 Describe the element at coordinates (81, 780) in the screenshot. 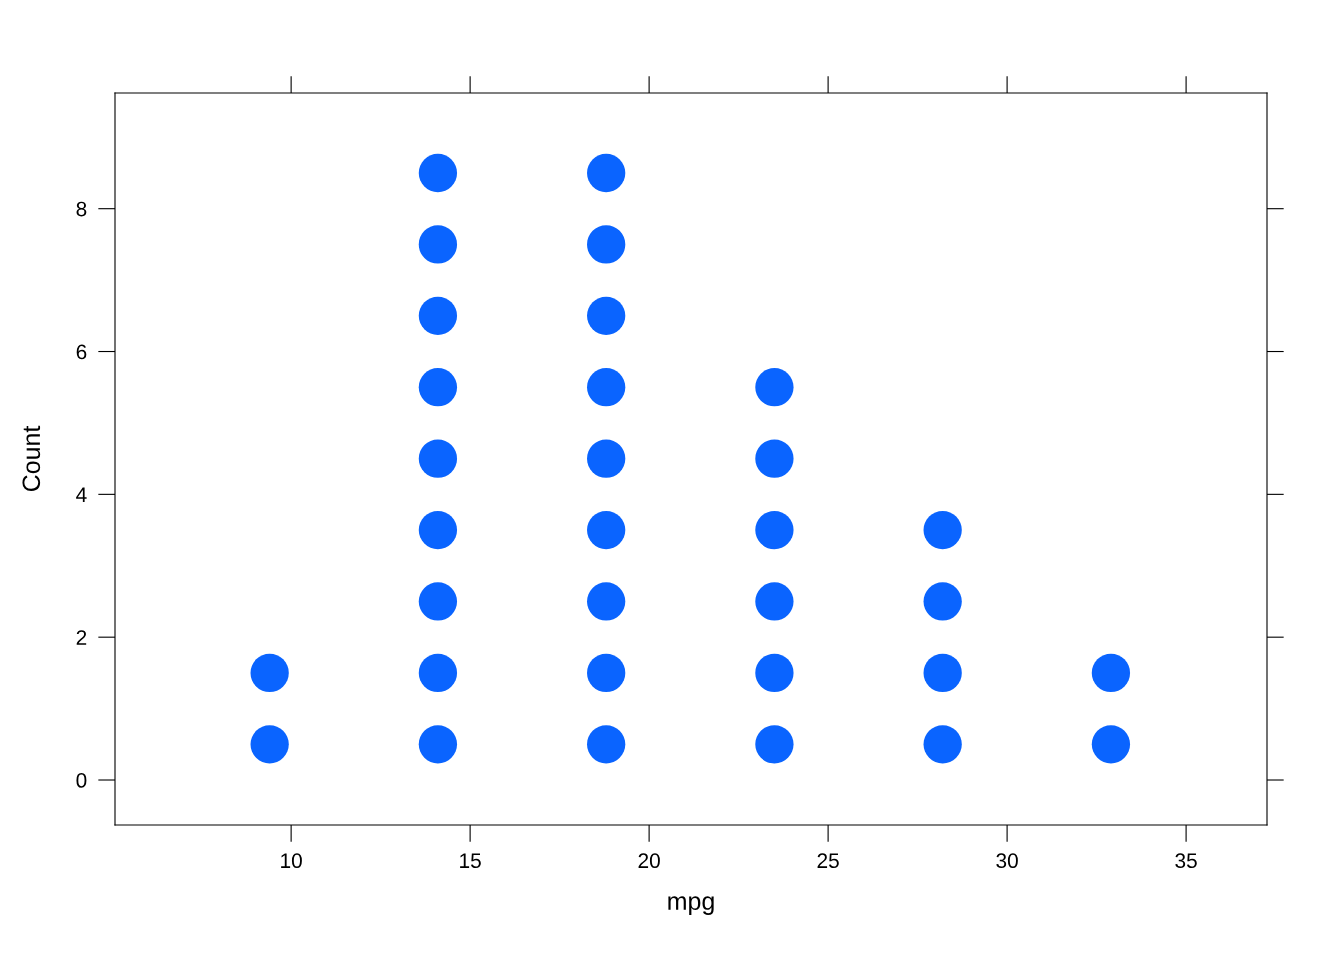

I see `y-tick-label: 0` at that location.